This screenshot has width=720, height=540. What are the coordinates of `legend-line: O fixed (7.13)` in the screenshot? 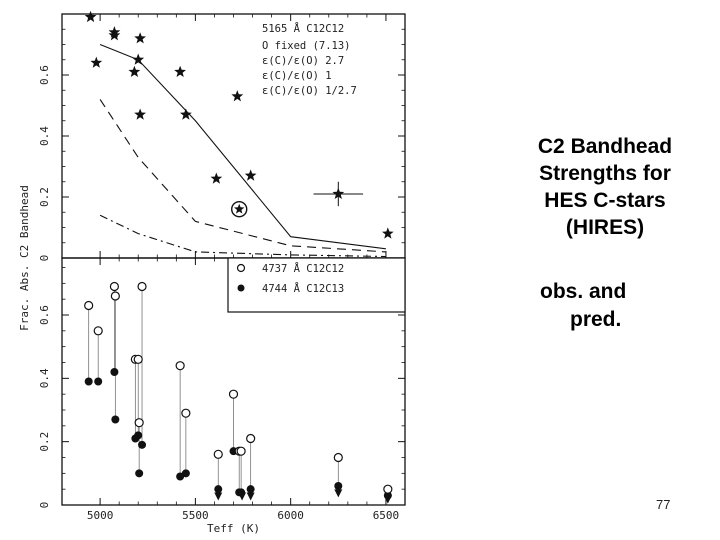 It's located at (306, 46).